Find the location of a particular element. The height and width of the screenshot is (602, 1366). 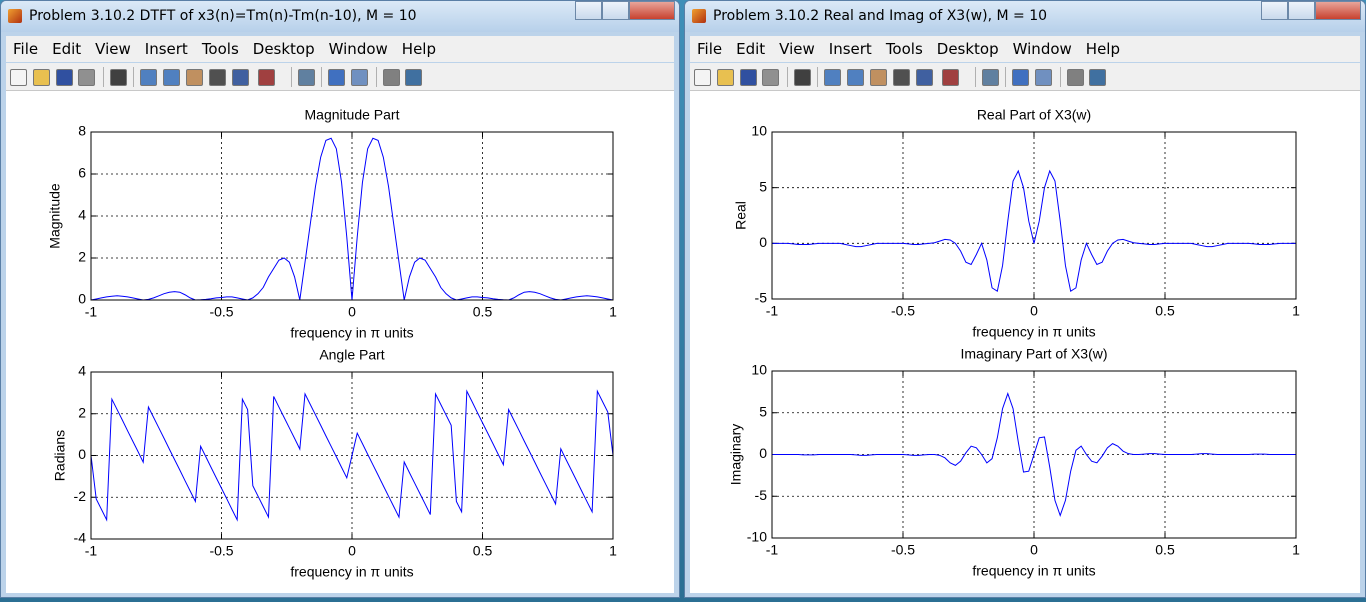

y-axis-label: Radians is located at coordinates (60, 455).